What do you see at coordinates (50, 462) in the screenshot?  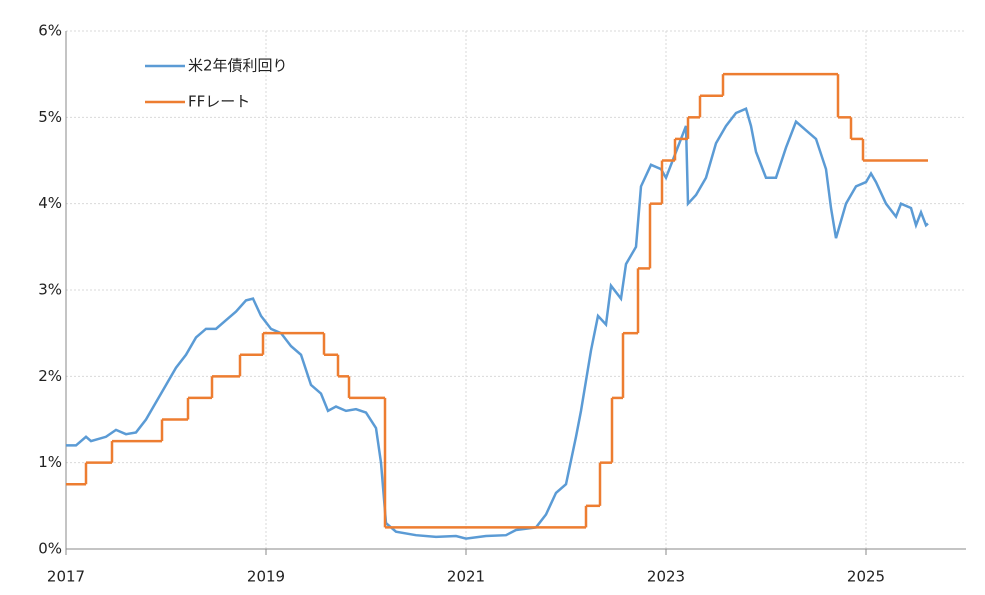 I see `y-tick-label: 1%` at bounding box center [50, 462].